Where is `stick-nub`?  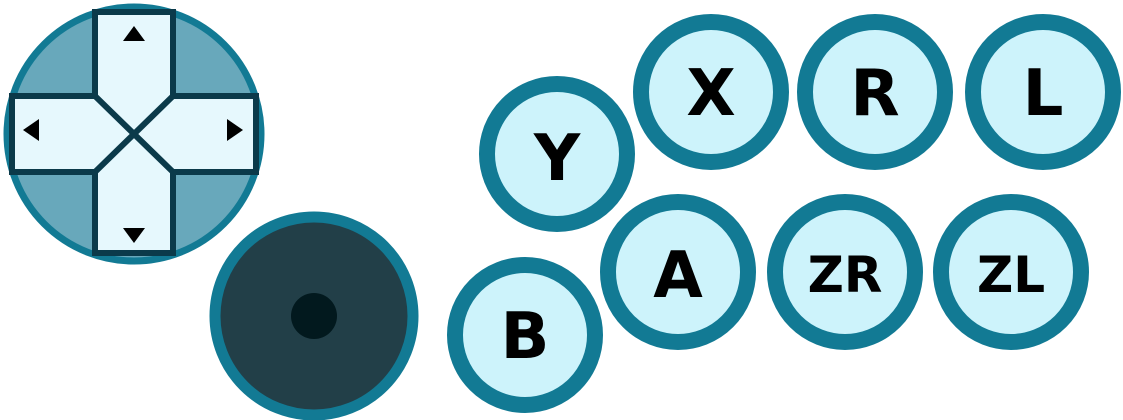
stick-nub is located at coordinates (314, 316).